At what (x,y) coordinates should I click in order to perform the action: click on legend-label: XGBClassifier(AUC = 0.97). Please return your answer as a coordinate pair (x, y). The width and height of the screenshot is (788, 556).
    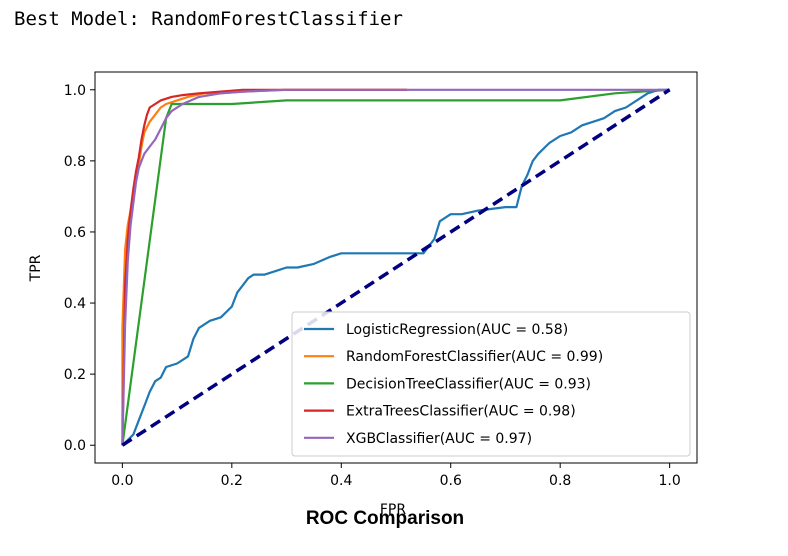
    Looking at the image, I should click on (439, 439).